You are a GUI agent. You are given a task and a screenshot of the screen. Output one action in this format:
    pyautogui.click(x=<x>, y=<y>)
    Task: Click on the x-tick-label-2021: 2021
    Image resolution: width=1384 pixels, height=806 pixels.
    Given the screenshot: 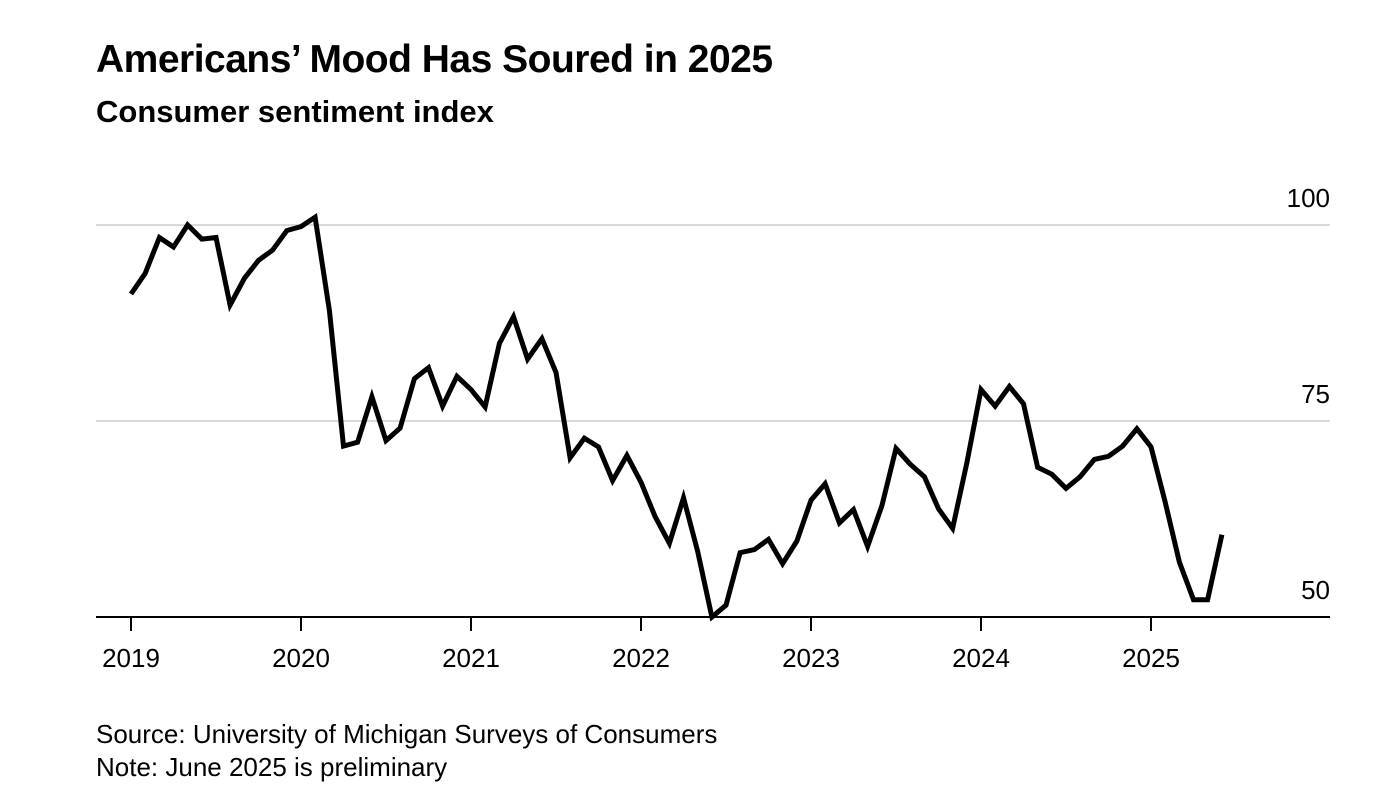 What is the action you would take?
    pyautogui.click(x=471, y=658)
    